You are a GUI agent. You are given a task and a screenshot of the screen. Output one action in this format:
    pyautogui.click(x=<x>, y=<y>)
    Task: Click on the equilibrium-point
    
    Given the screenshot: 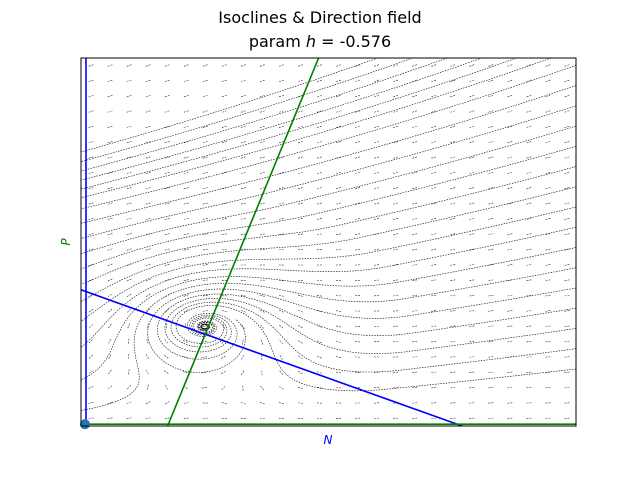 What is the action you would take?
    pyautogui.click(x=84, y=424)
    